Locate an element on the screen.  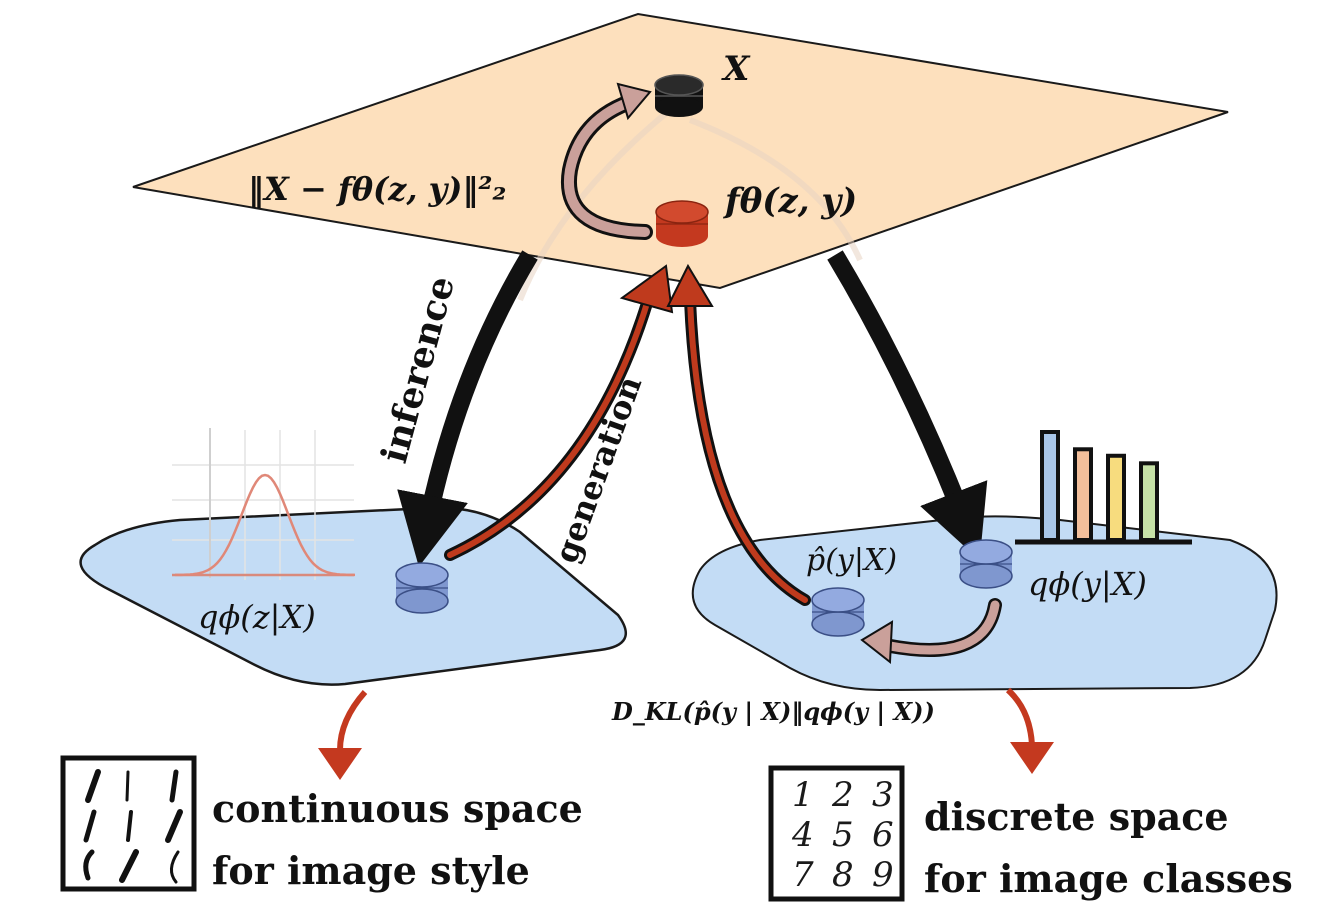
kl-feedback-arrow is located at coordinates (931, 631).